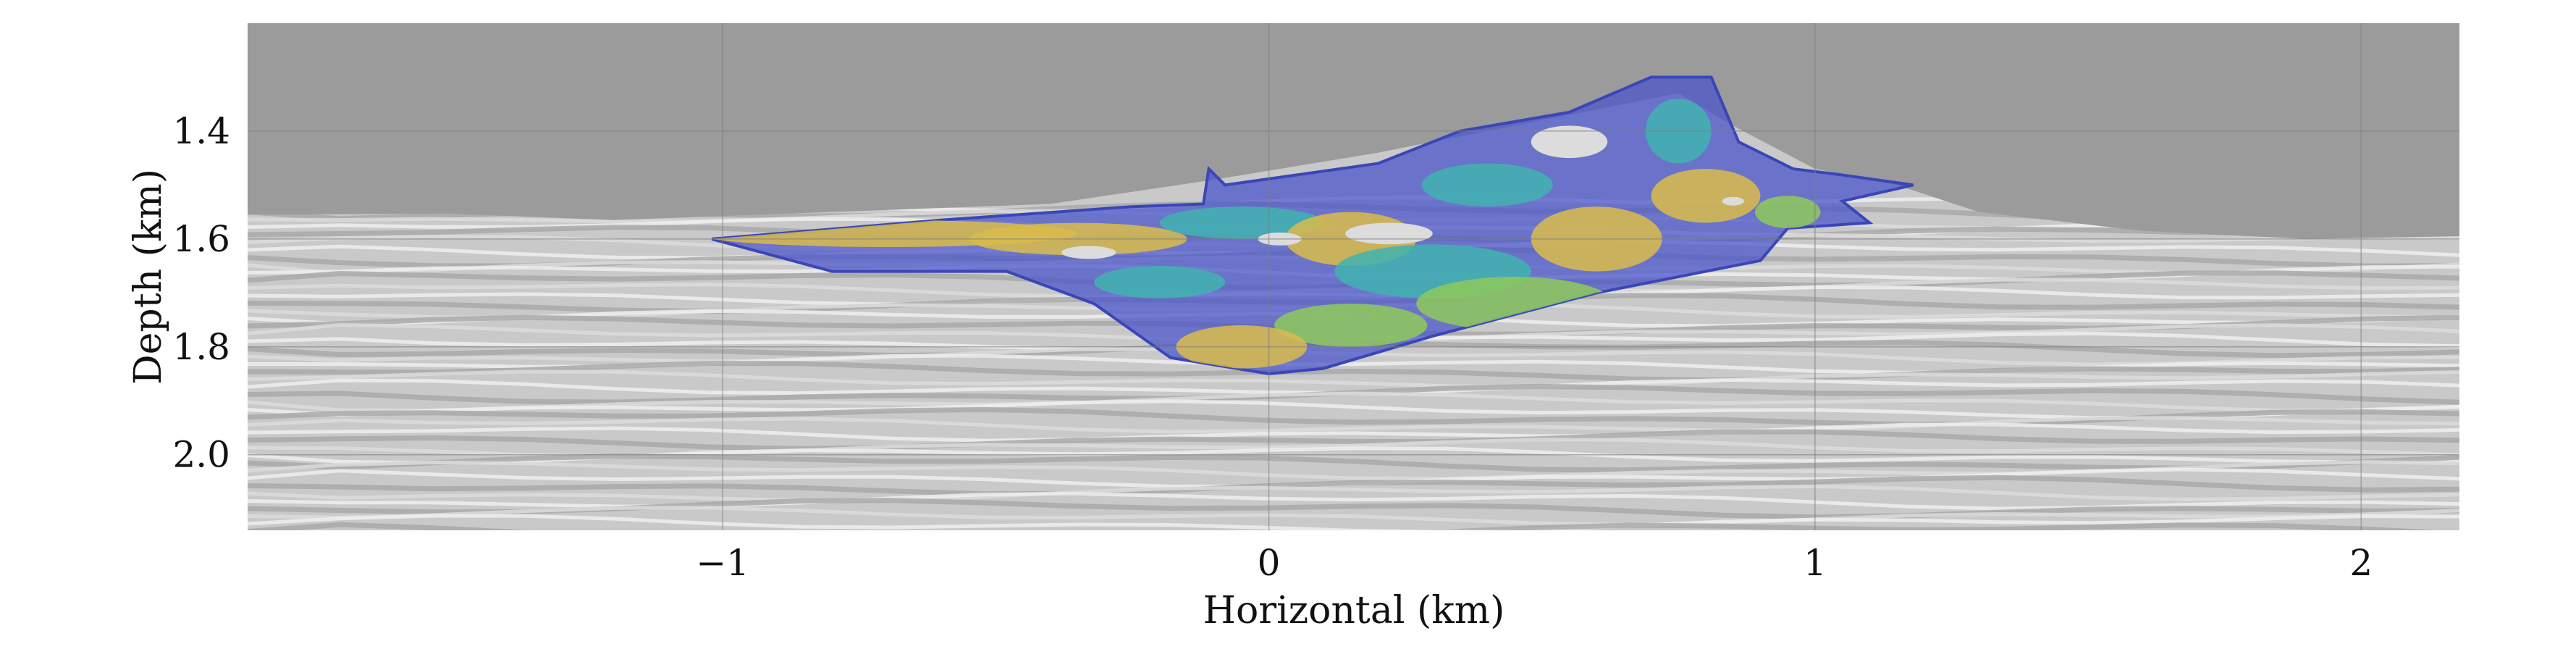 This screenshot has width=2576, height=652. What do you see at coordinates (201, 239) in the screenshot?
I see `y-tick-label: 1.6` at bounding box center [201, 239].